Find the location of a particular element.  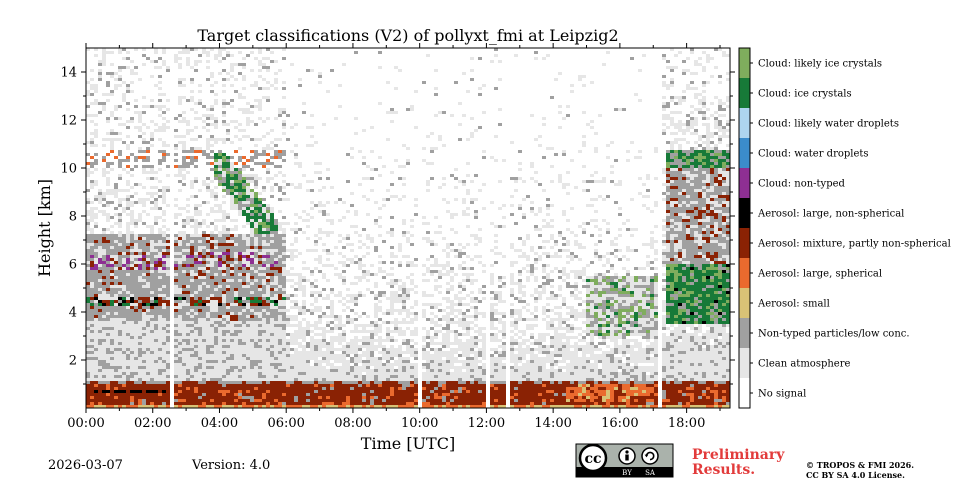

x-tick-label: 12:00 is located at coordinates (486, 423).